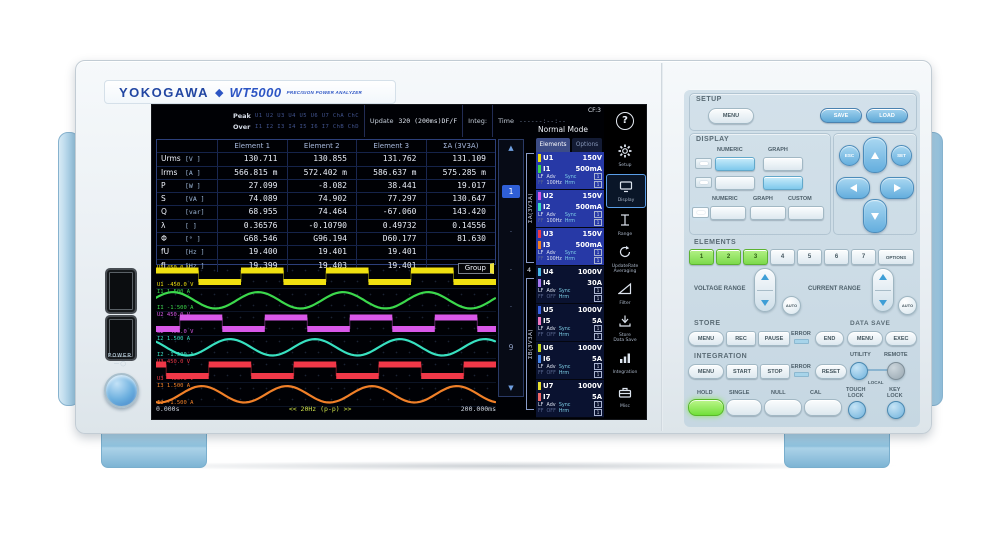 This screenshot has width=1000, height=540. Describe the element at coordinates (625, 362) in the screenshot. I see `integration-menu-item: Integration` at that location.